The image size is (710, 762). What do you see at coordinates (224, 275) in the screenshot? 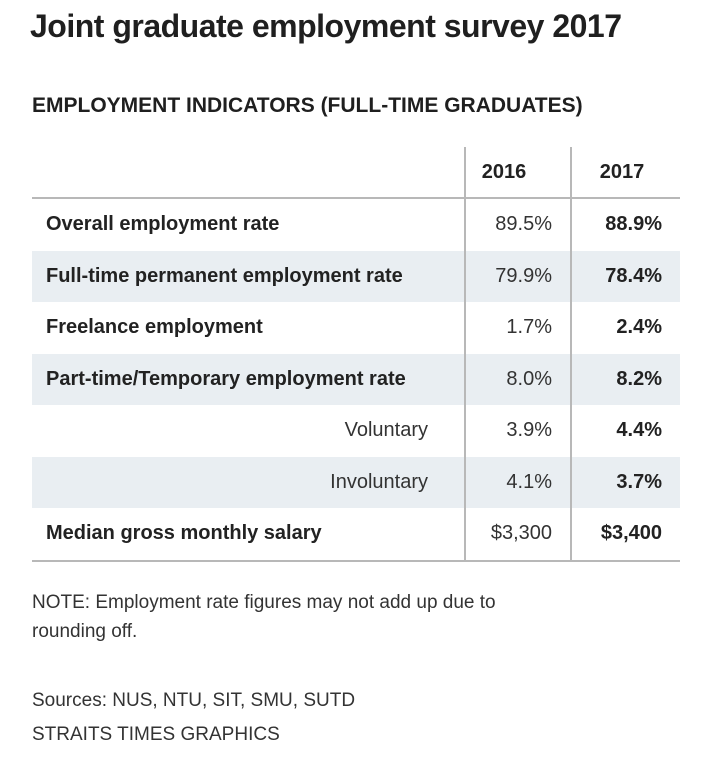
I see `row-label: Full-time permanent employment rate` at bounding box center [224, 275].